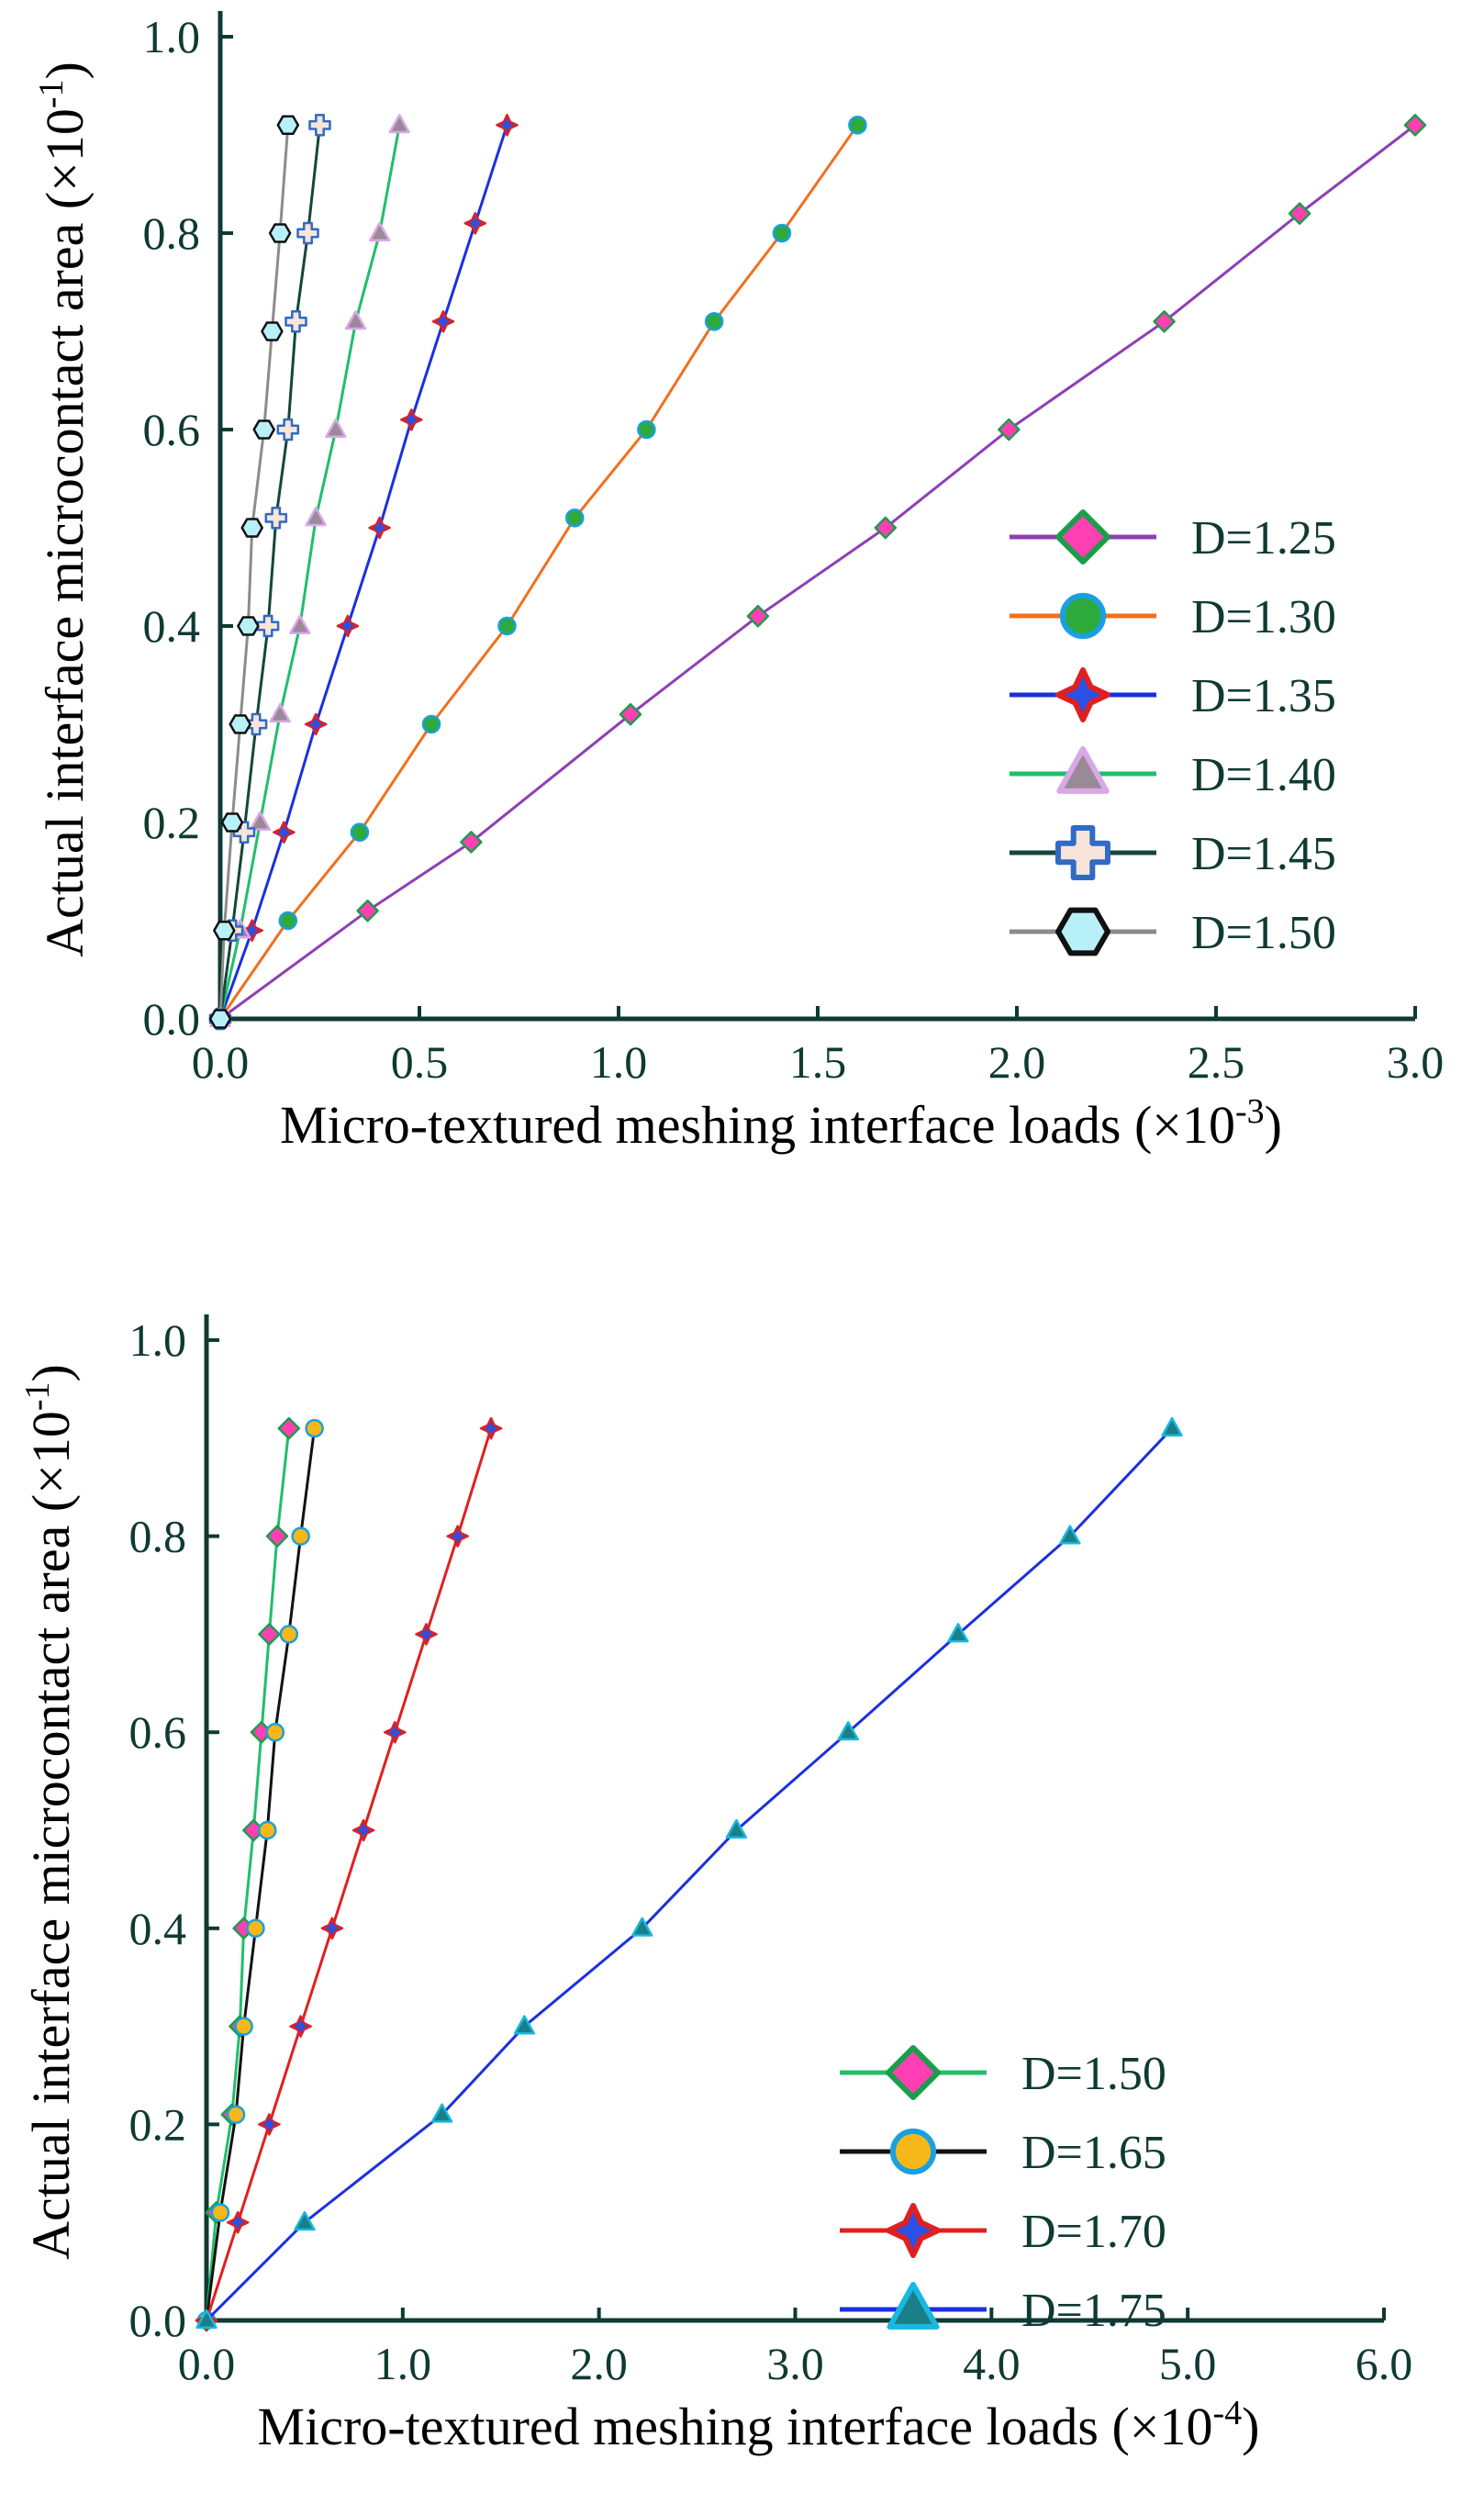 This screenshot has width=1484, height=2493. Describe the element at coordinates (1093, 2311) in the screenshot. I see `legend-label: D=1.75` at that location.